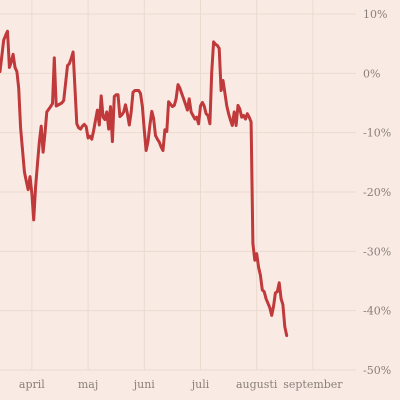 This screenshot has height=400, width=400. I want to click on x-tick-label: juli, so click(200, 384).